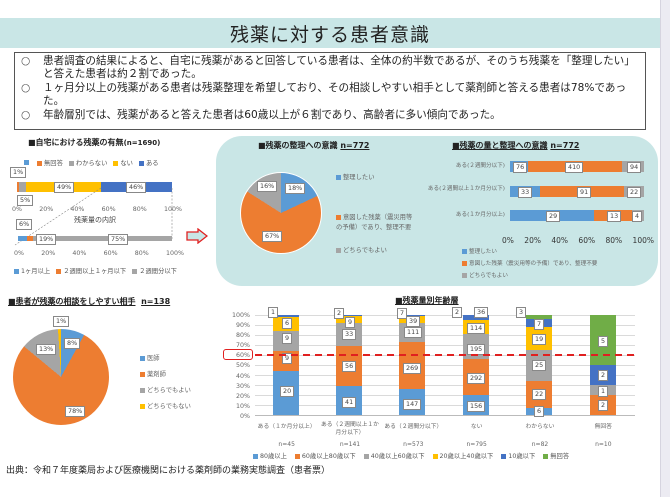 The height and width of the screenshot is (497, 670). I want to click on legend-leftover-amount: 1ヶ月以上 ２週間以上１ヶ月以下 ２週間分以下, so click(95, 270).